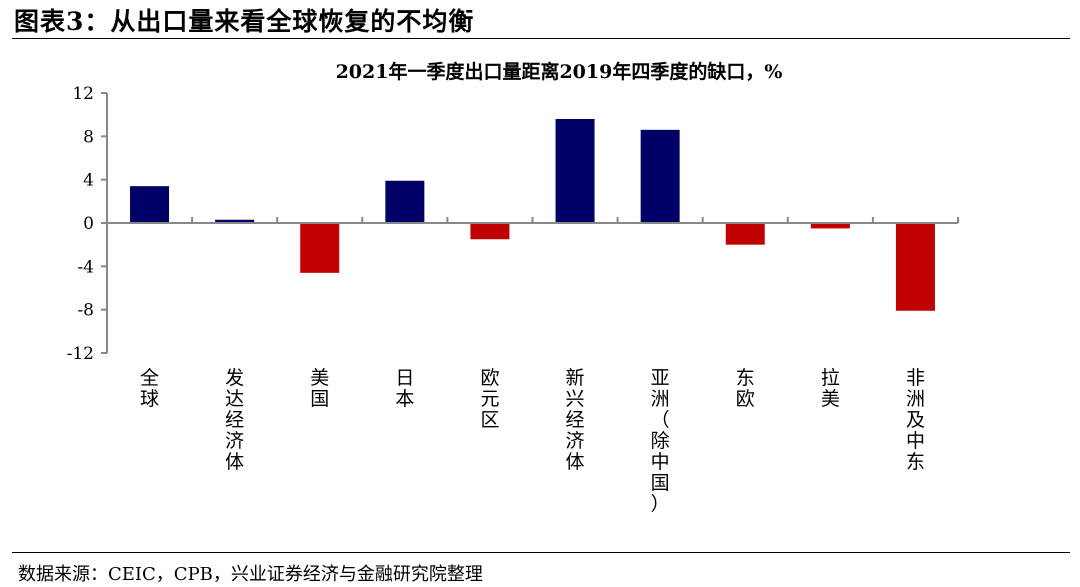  I want to click on x-label-4: 欧元区, so click(489, 399).